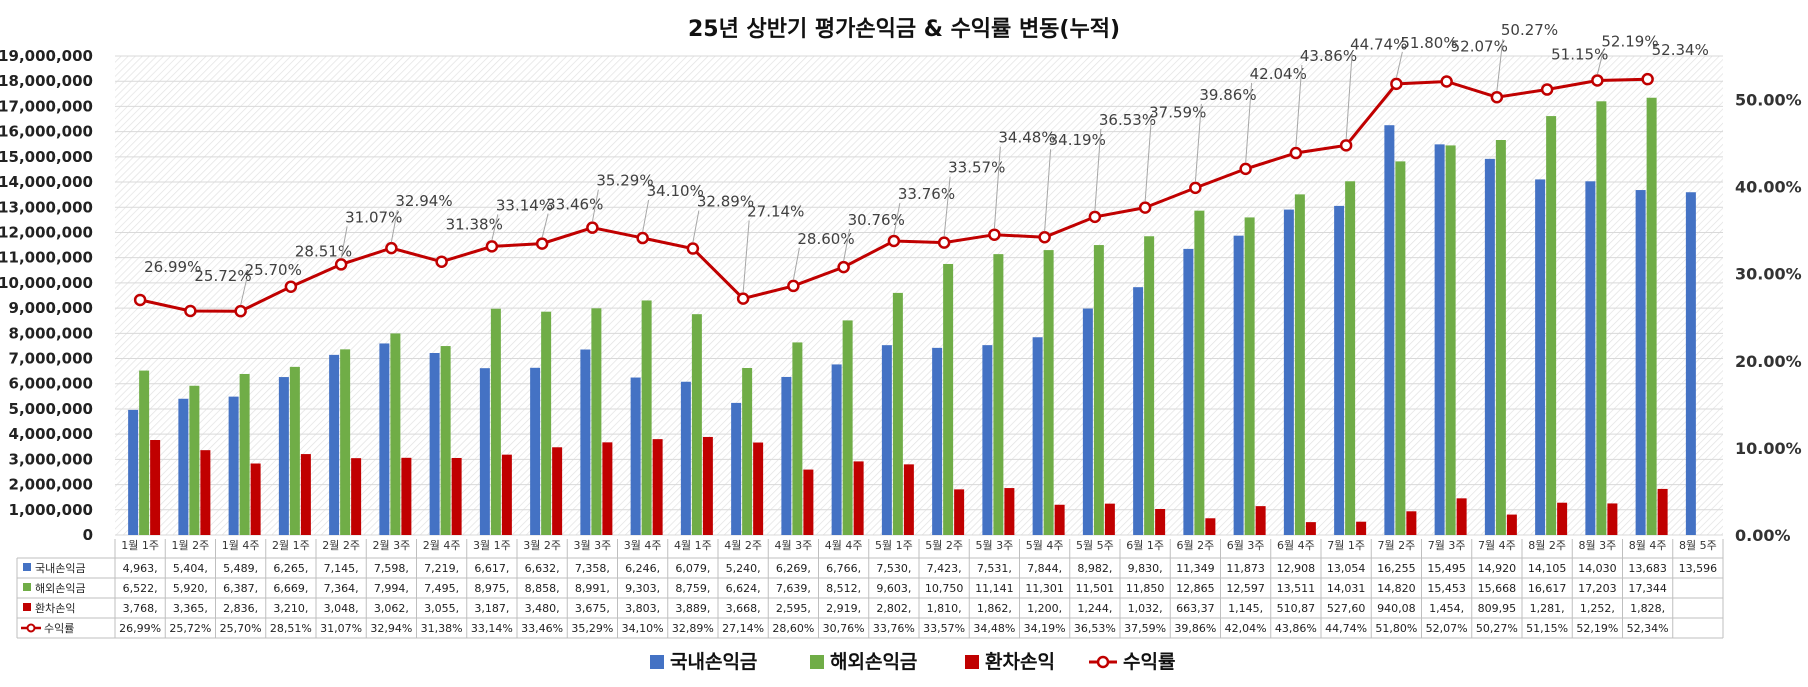 The height and width of the screenshot is (687, 1808). Describe the element at coordinates (893, 608) in the screenshot. I see `table-cell: 2,802,` at that location.